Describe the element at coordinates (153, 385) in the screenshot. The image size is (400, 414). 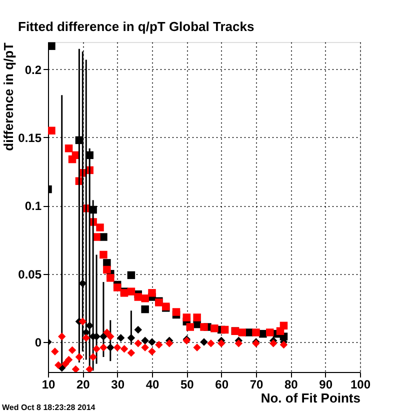
I see `x-tick-label: 40` at that location.